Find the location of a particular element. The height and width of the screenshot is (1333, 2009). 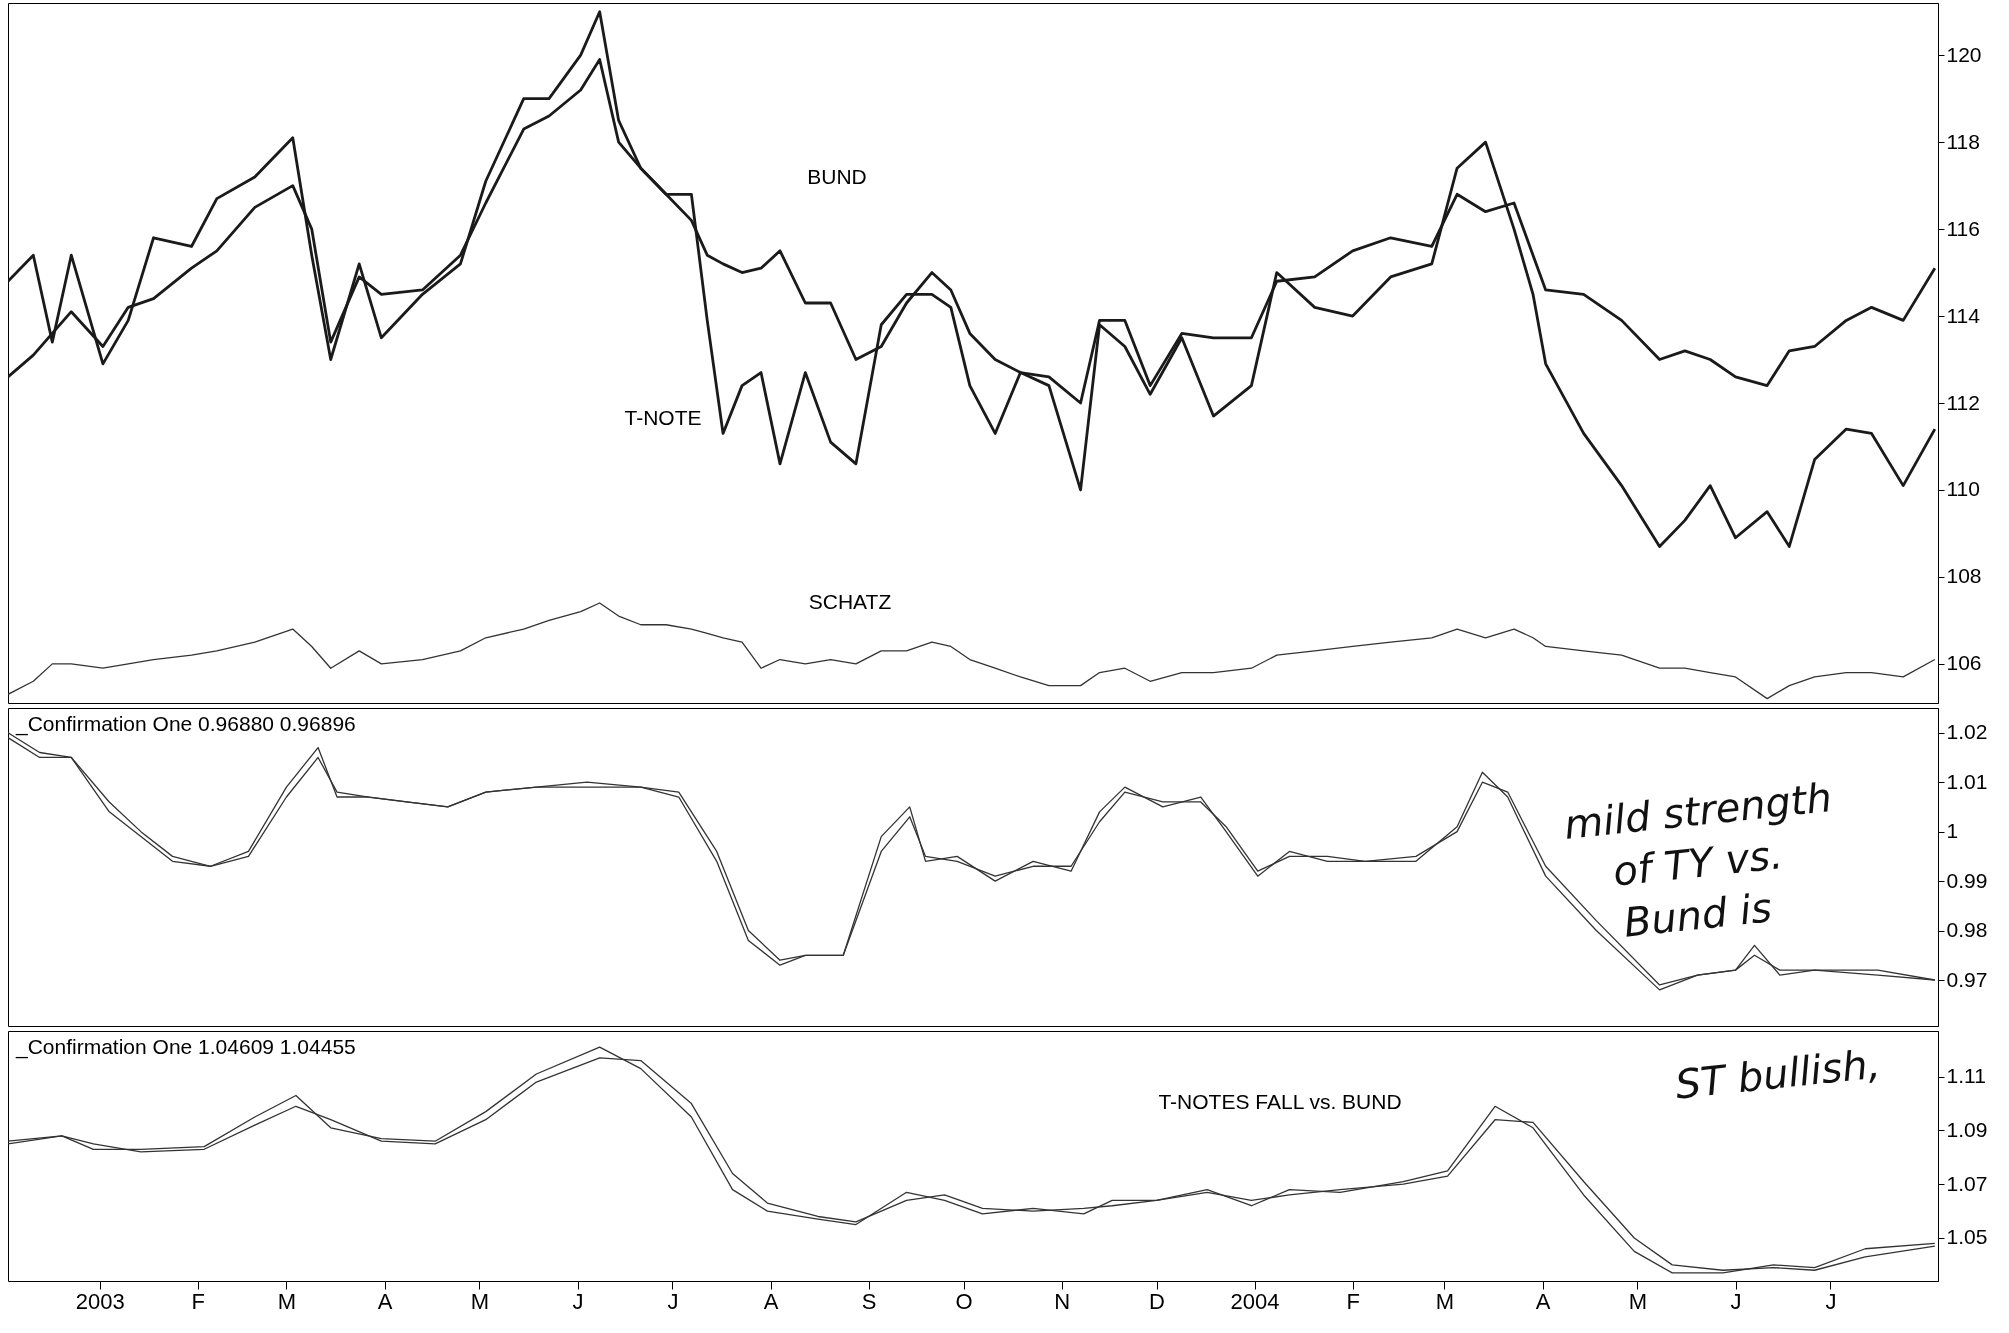

y-tick-label: 1.09 is located at coordinates (1967, 1129).